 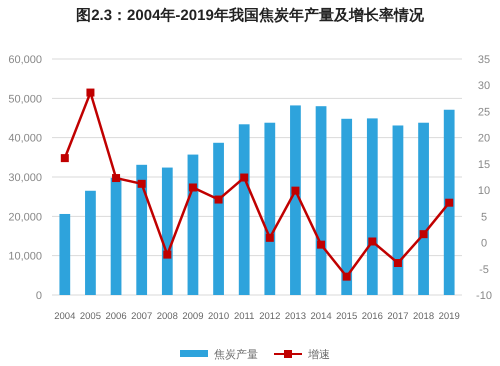 I want to click on legend-label: 焦炭产量, so click(x=236, y=354).